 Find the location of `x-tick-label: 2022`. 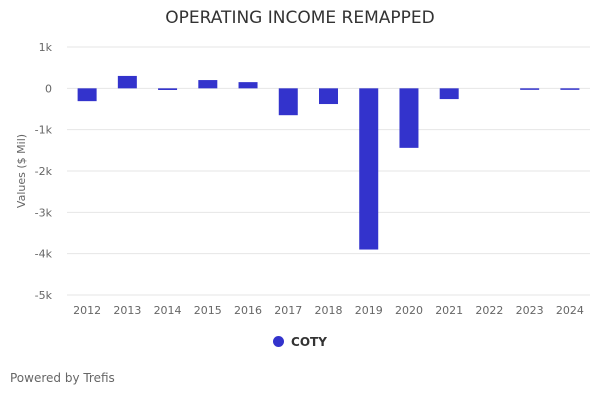

x-tick-label: 2022 is located at coordinates (489, 310).